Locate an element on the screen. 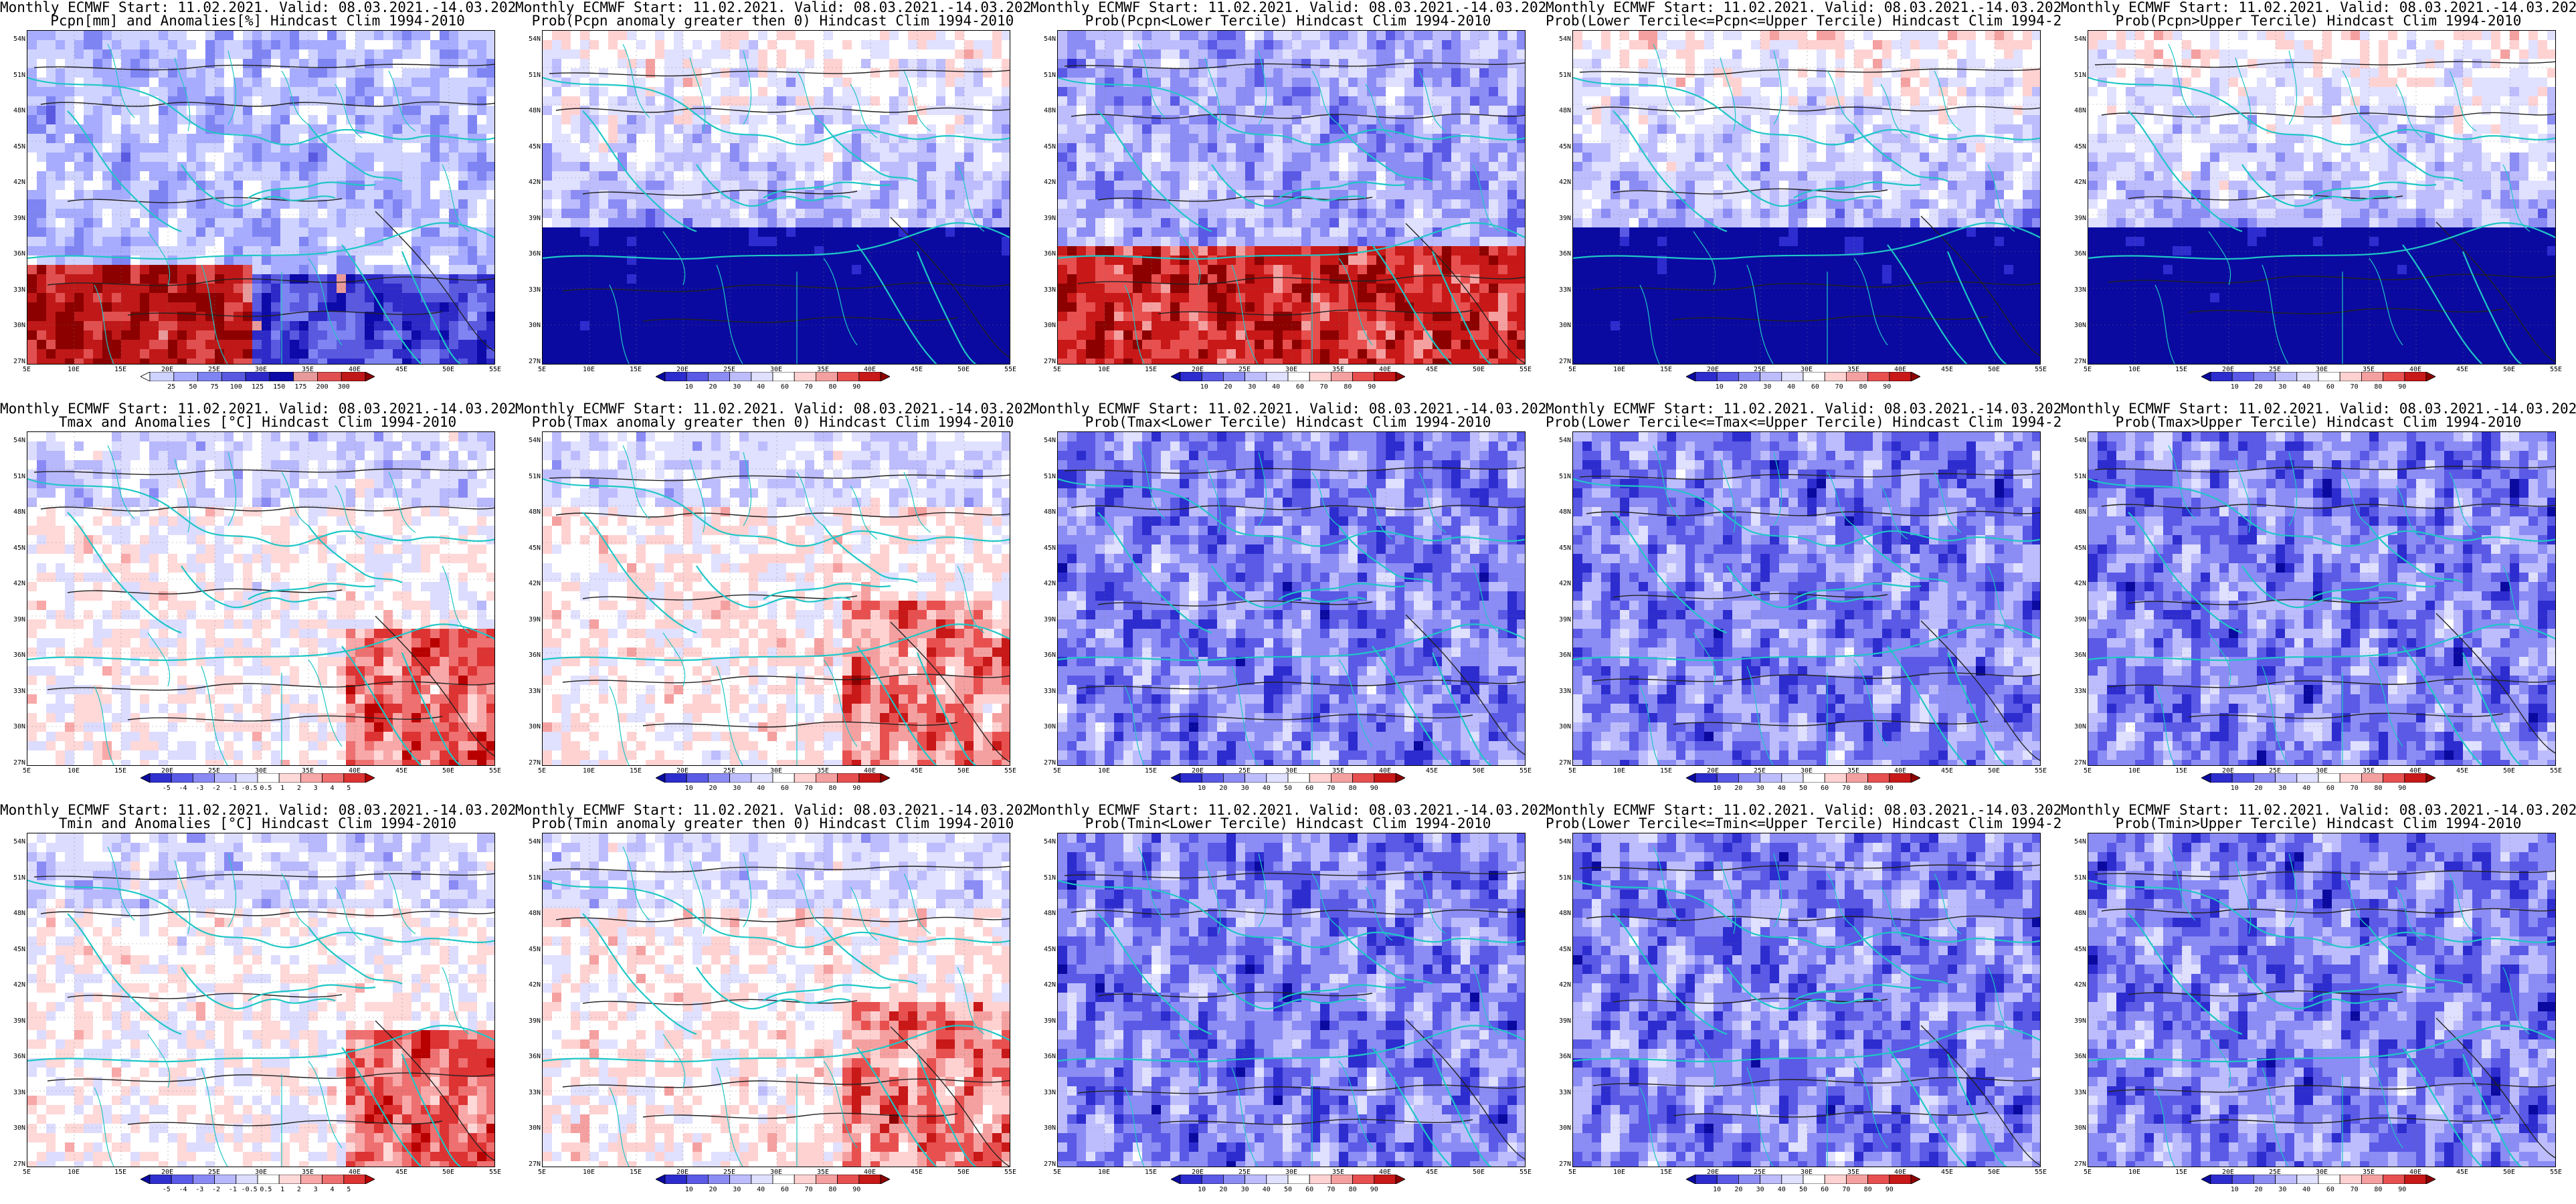 The width and height of the screenshot is (2576, 1204). lat-label: 33N is located at coordinates (1560, 691).